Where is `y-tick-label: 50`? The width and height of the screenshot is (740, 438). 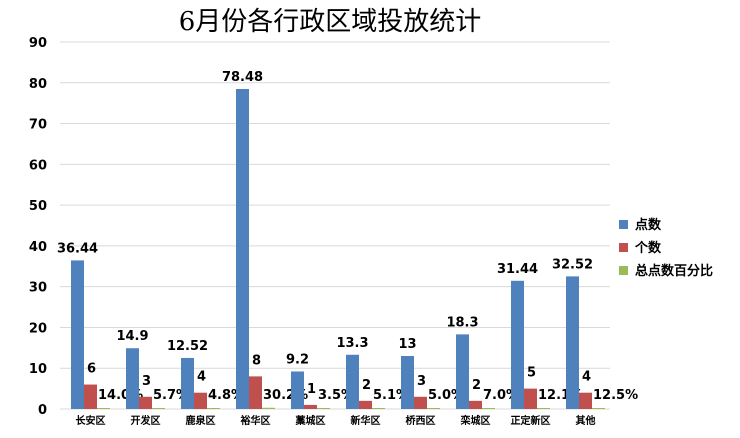
y-tick-label: 50 is located at coordinates (38, 206).